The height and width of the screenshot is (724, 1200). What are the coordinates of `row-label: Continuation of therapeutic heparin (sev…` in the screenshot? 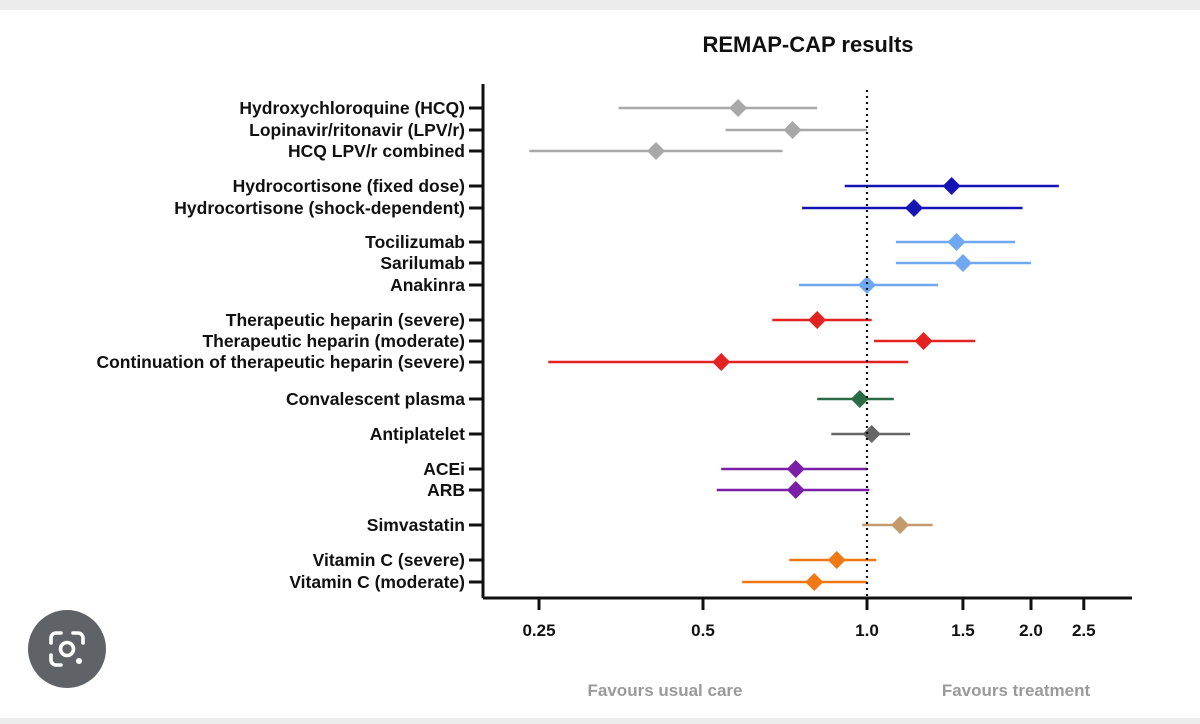 It's located at (280, 362).